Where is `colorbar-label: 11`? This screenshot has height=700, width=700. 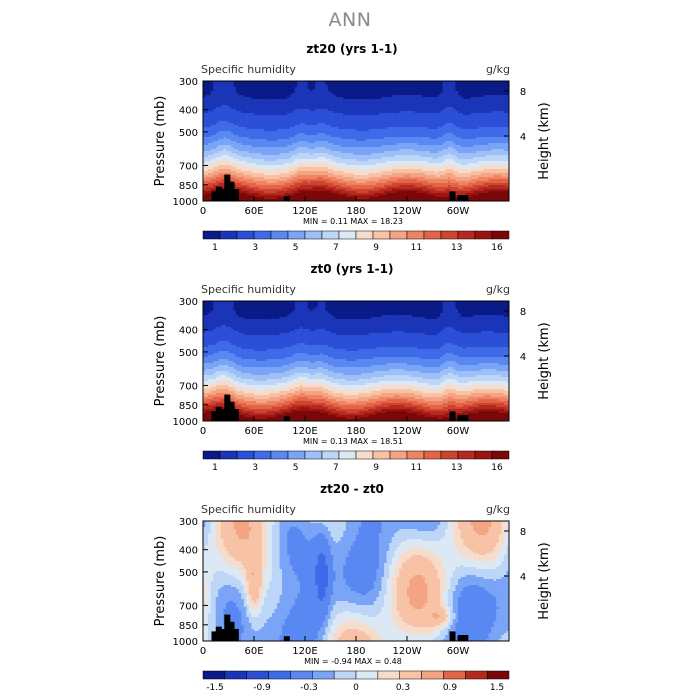
colorbar-label: 11 is located at coordinates (416, 468).